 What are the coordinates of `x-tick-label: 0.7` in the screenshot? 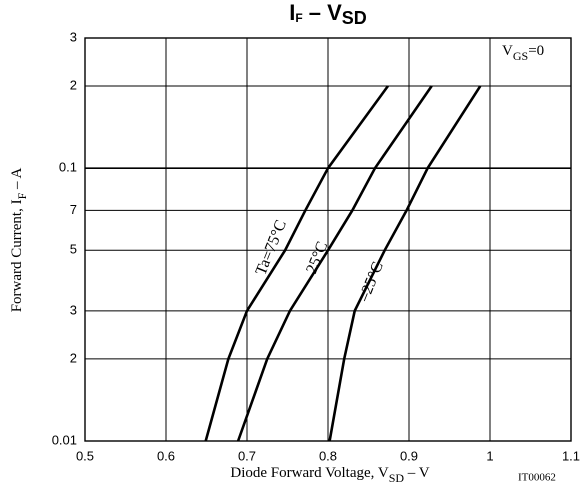 It's located at (247, 455).